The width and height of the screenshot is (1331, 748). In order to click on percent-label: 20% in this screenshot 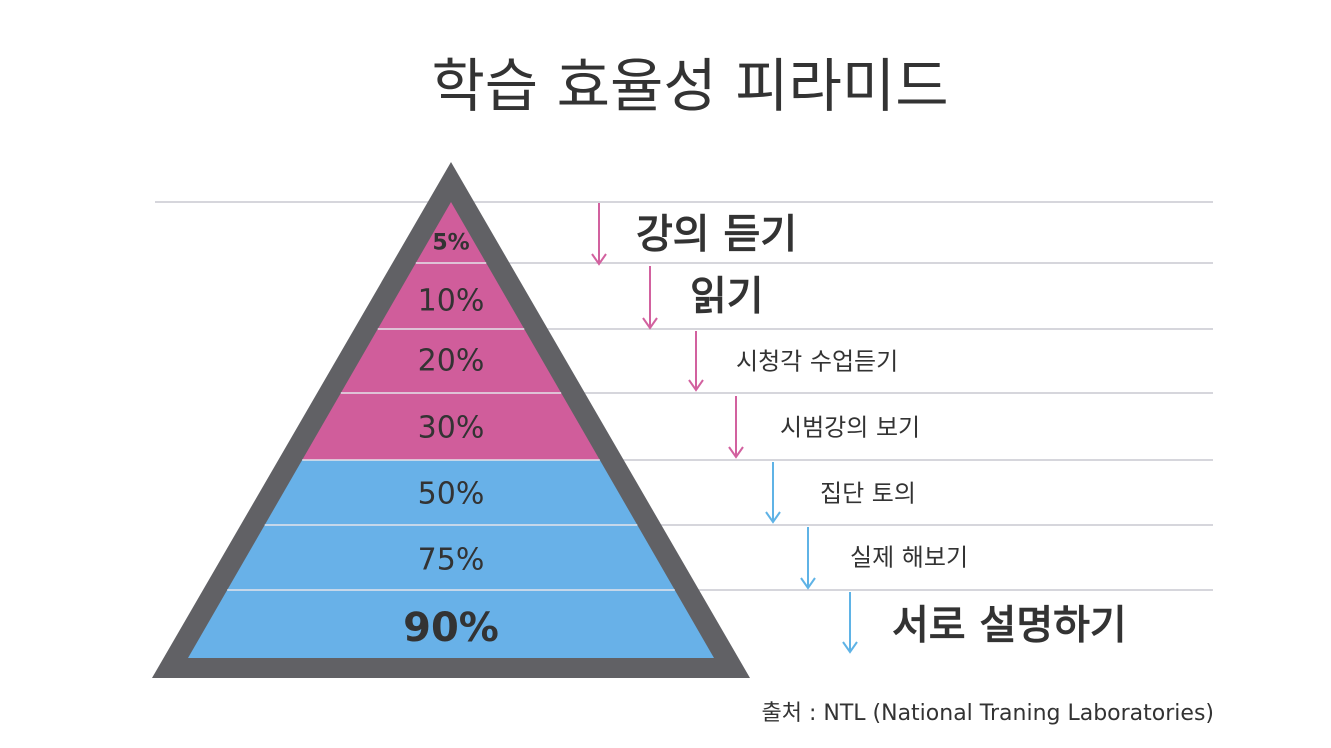, I will do `click(451, 361)`.